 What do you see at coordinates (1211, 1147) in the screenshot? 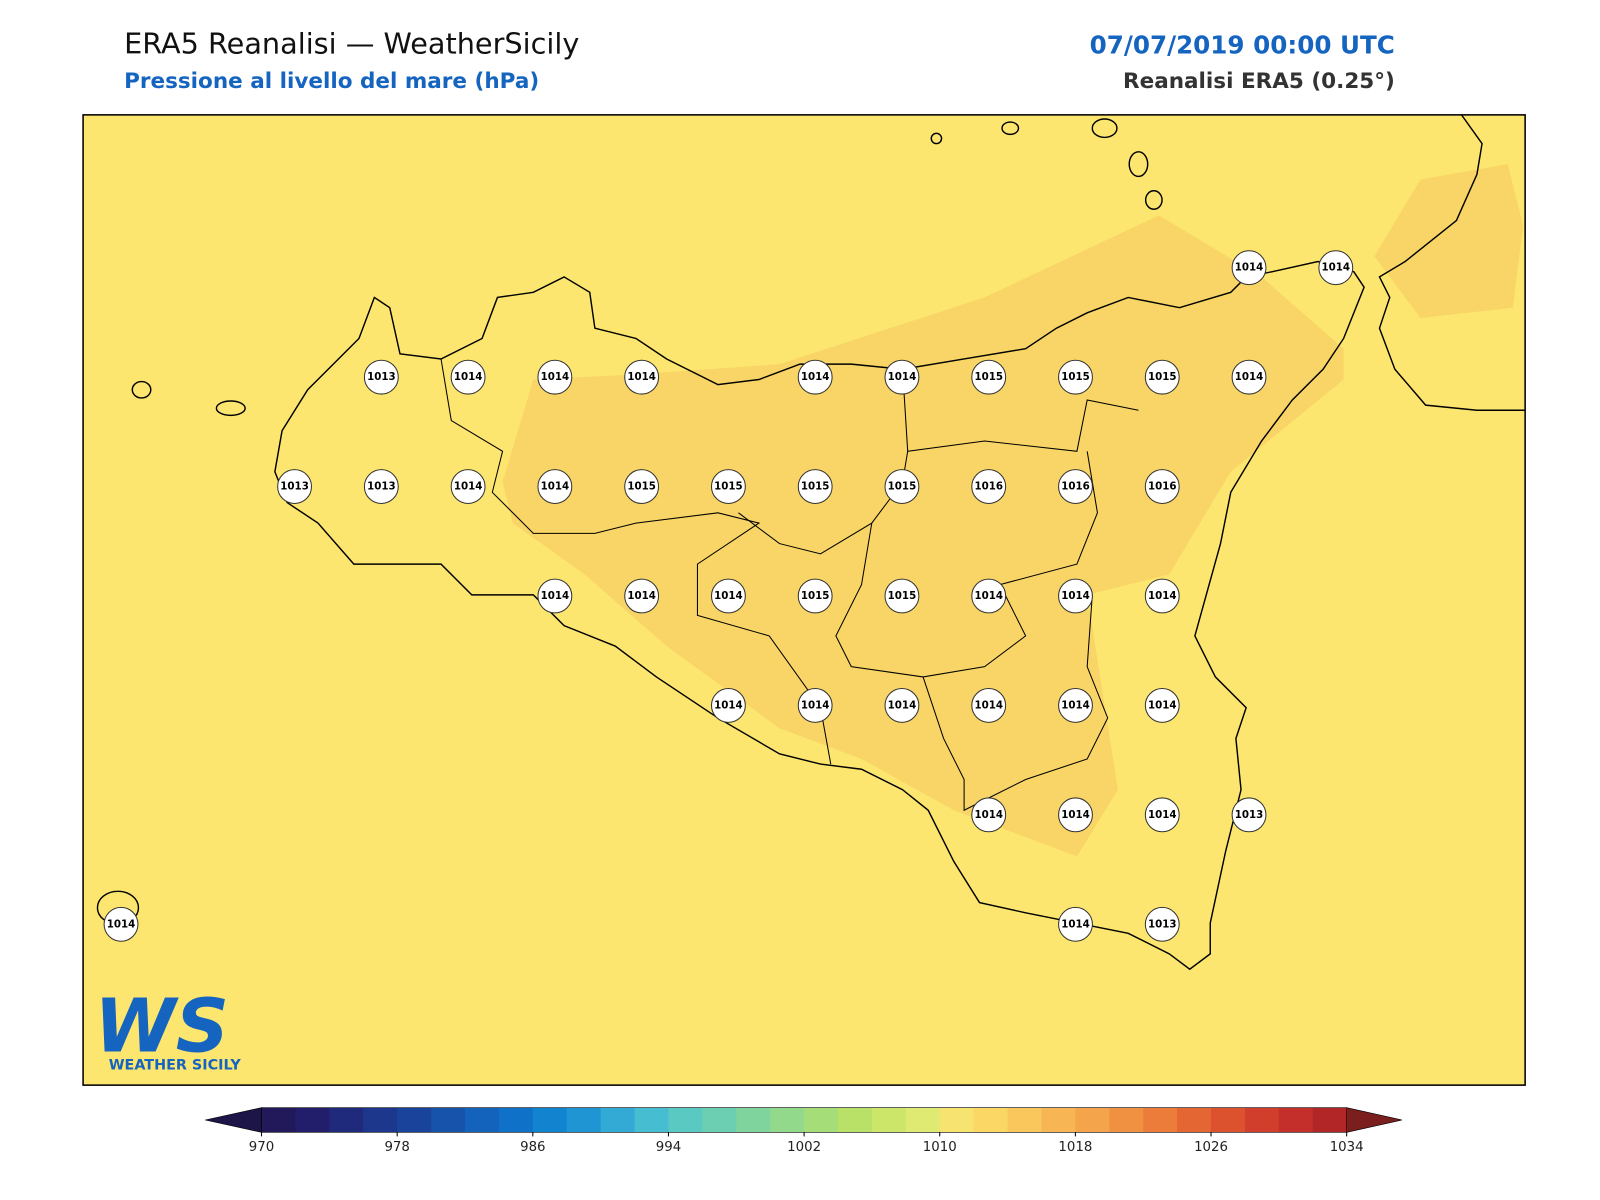
I see `colorbar-tick-label: 1026` at bounding box center [1211, 1147].